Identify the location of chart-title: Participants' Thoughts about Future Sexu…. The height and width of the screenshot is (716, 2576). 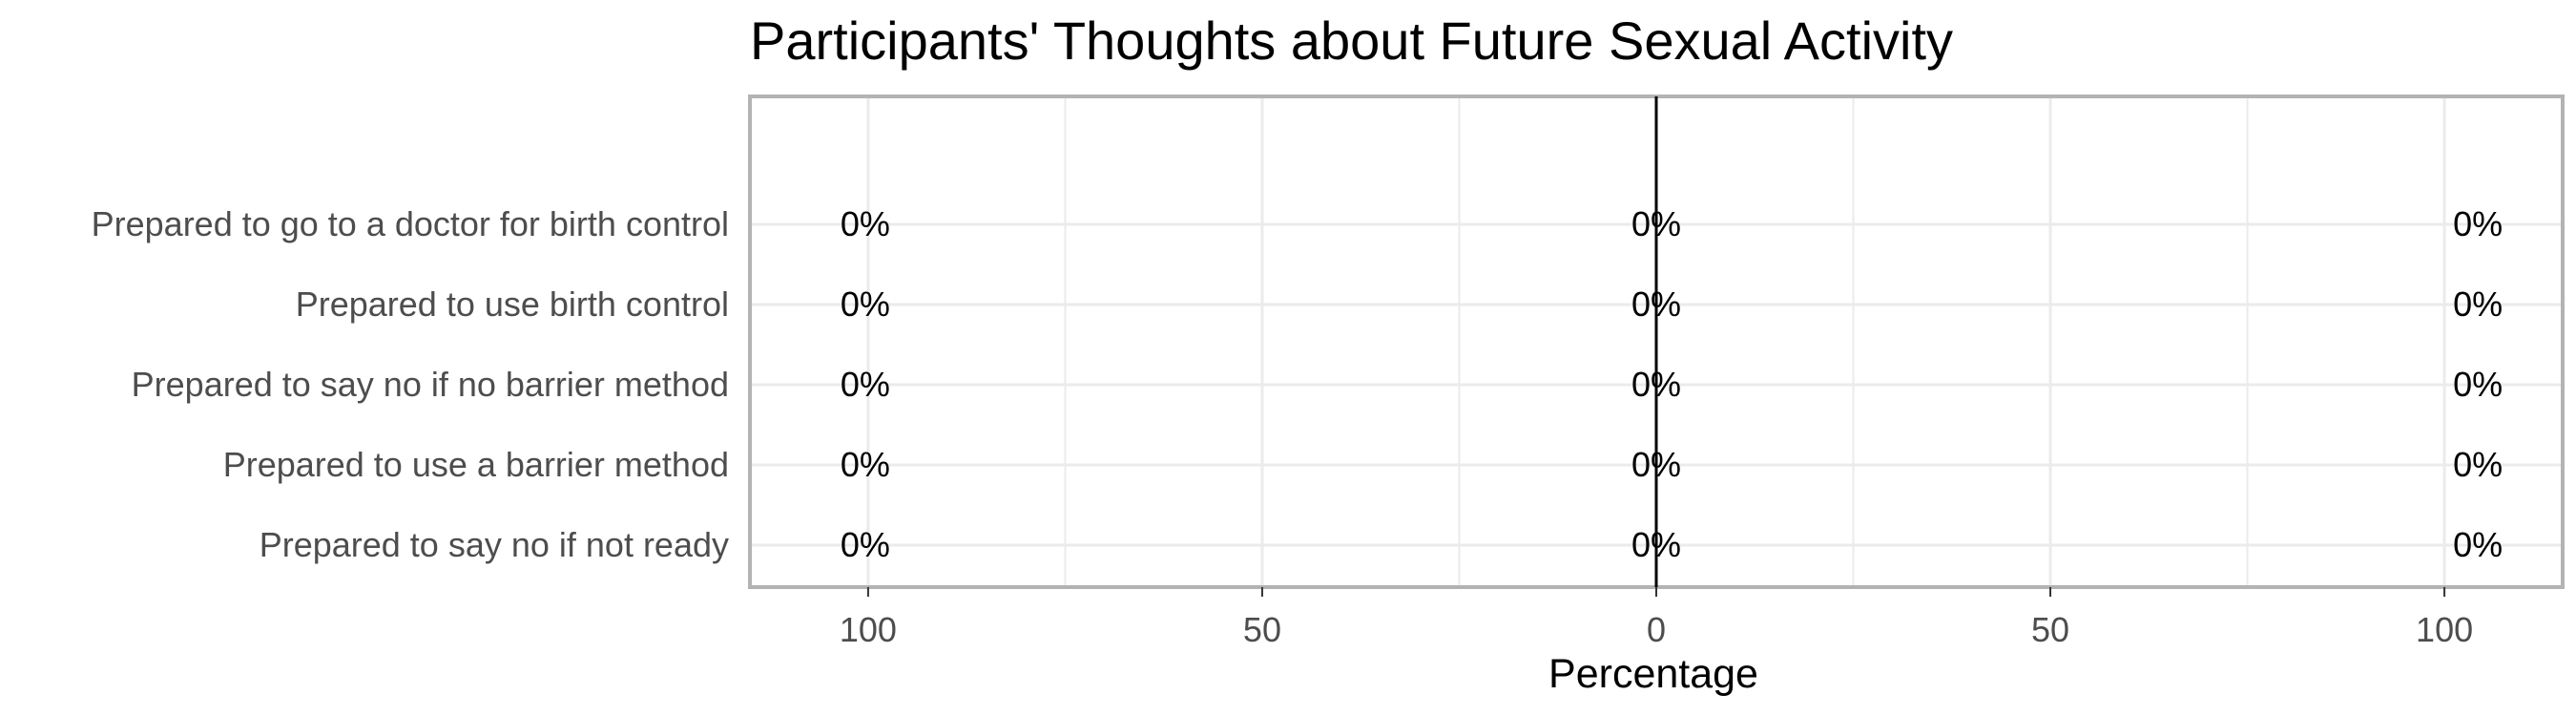
(1351, 41).